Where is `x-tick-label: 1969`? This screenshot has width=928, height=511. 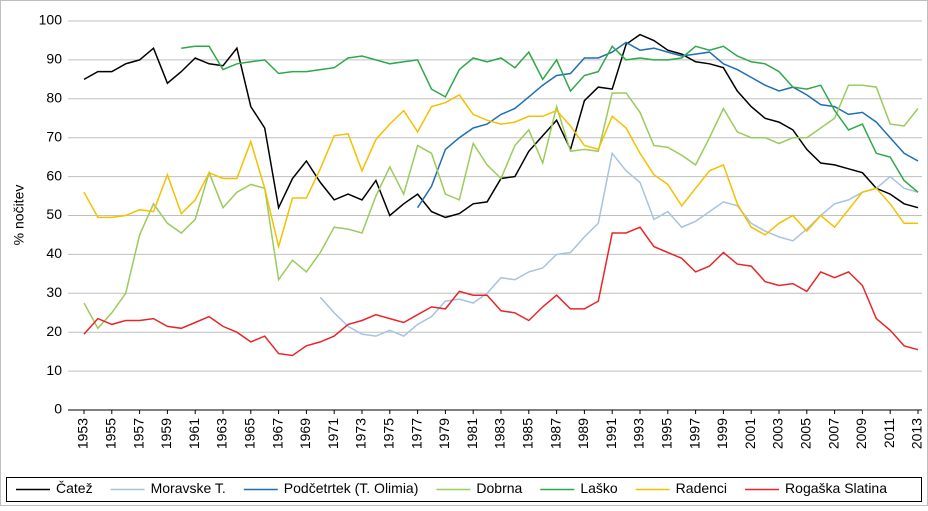 x-tick-label: 1969 is located at coordinates (305, 433).